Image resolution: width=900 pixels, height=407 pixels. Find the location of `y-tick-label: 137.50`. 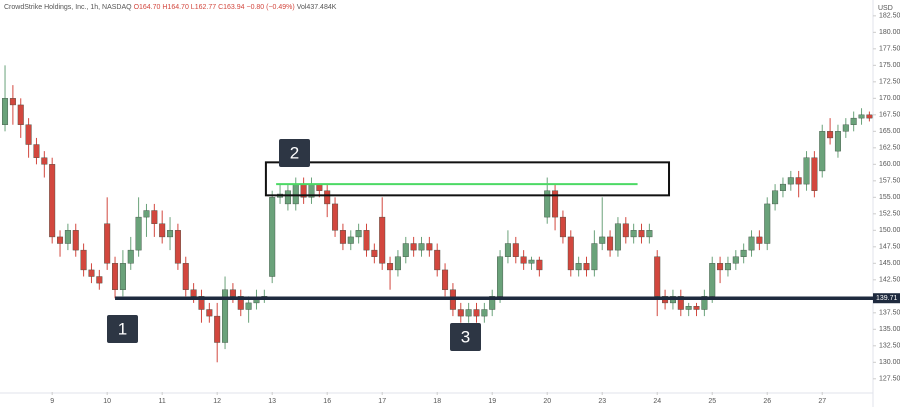

y-tick-label: 137.50 is located at coordinates (889, 313).